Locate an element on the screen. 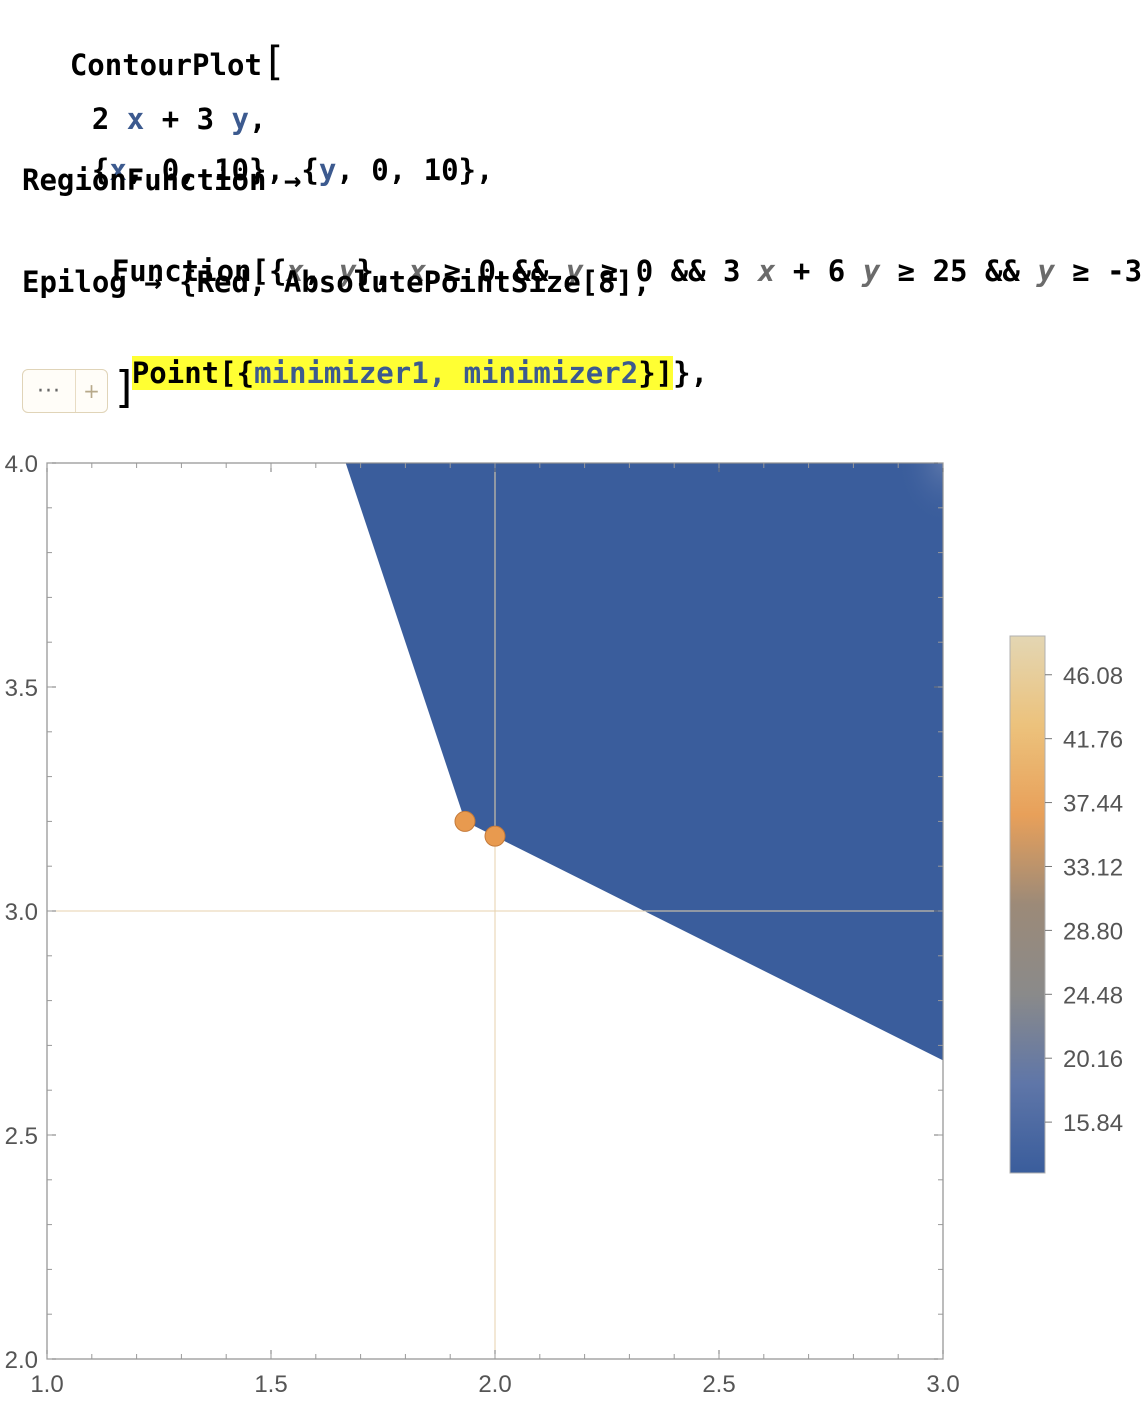 Image resolution: width=1147 pixels, height=1401 pixels. code-token: 2 is located at coordinates (109, 119).